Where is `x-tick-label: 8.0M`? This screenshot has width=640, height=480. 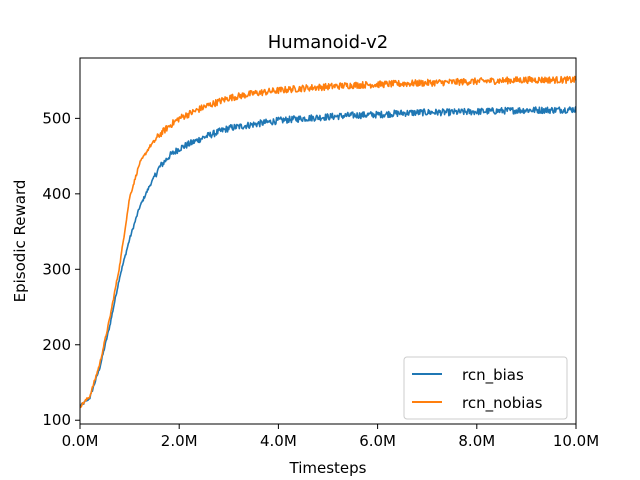
x-tick-label: 8.0M is located at coordinates (476, 441).